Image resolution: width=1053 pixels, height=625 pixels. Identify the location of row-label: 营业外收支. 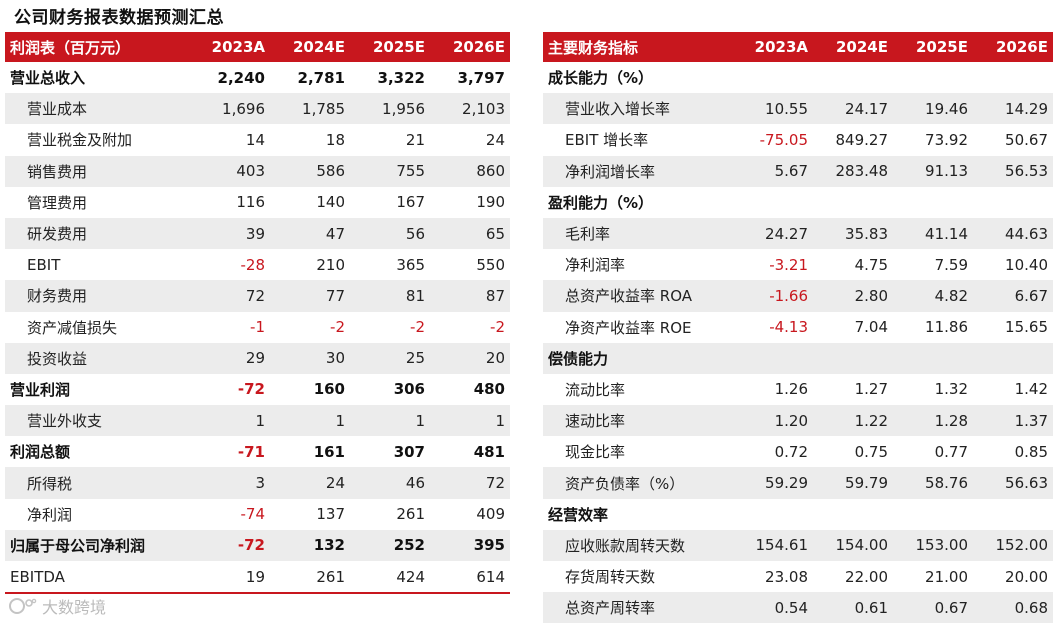
(97, 421).